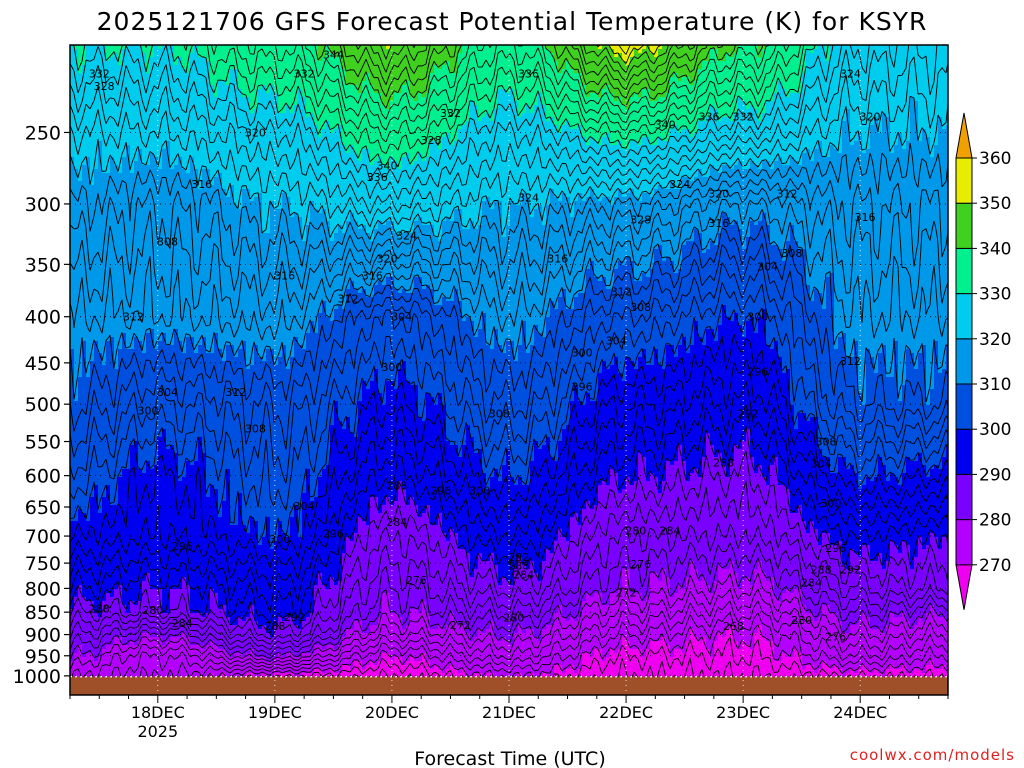 This screenshot has height=768, width=1024. Describe the element at coordinates (43, 405) in the screenshot. I see `y-tick-label: 500` at that location.